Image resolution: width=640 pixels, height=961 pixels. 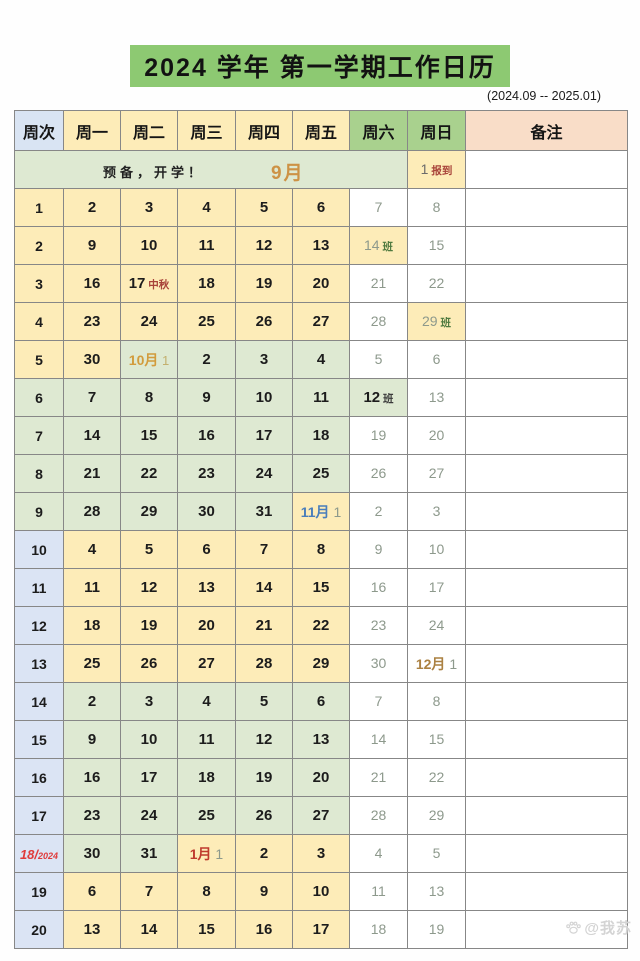 What do you see at coordinates (378, 891) in the screenshot?
I see `day-cell: 11` at bounding box center [378, 891].